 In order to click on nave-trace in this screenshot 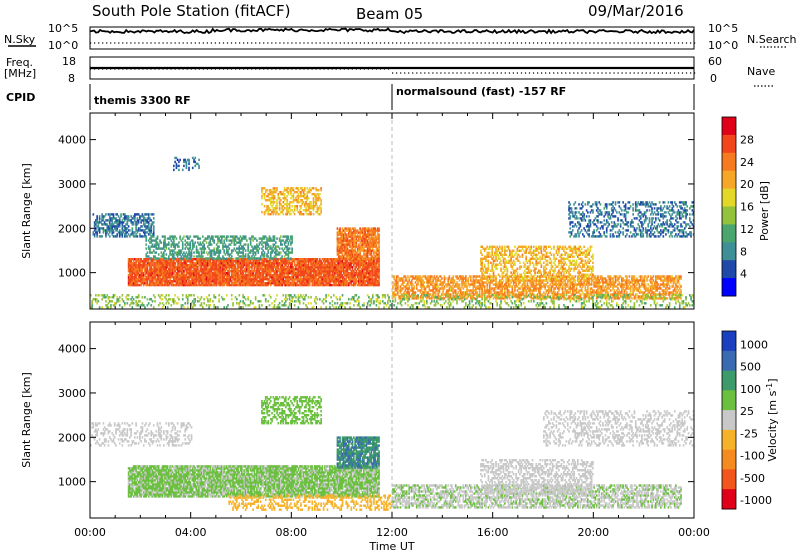, I will do `click(392, 71)`.